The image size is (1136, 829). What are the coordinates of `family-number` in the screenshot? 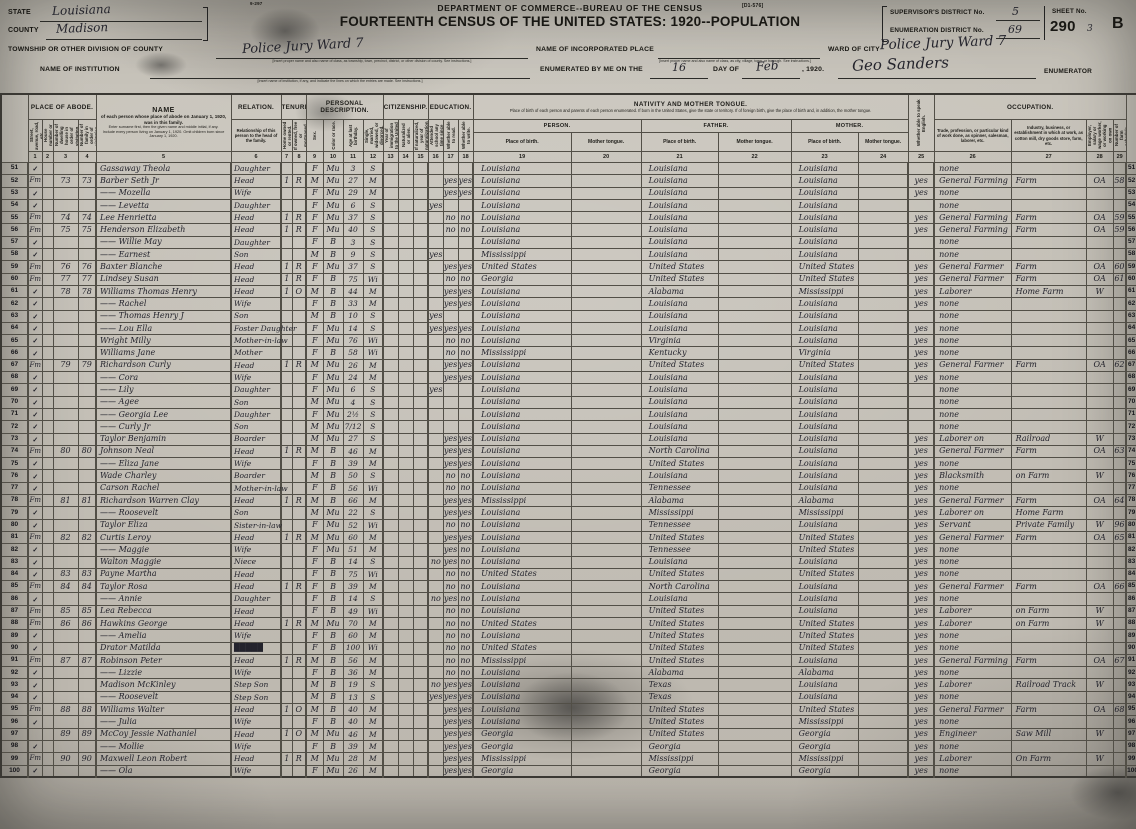 It's located at (87, 304).